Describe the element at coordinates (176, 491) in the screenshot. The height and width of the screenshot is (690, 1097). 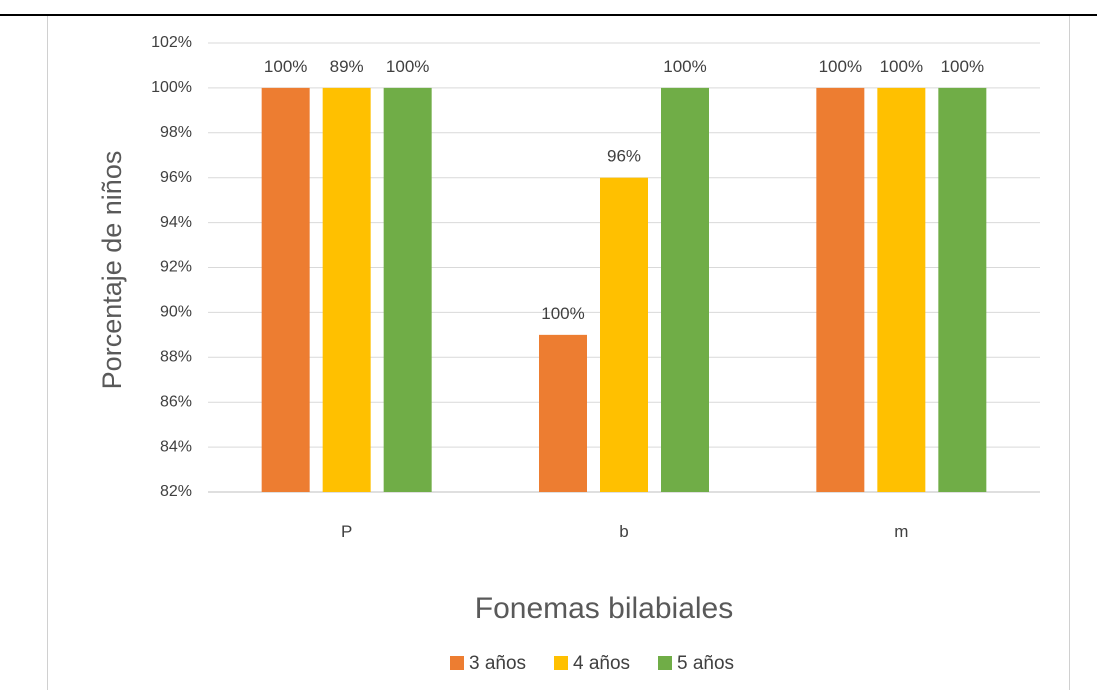
I see `y-tick-label: 82%` at that location.